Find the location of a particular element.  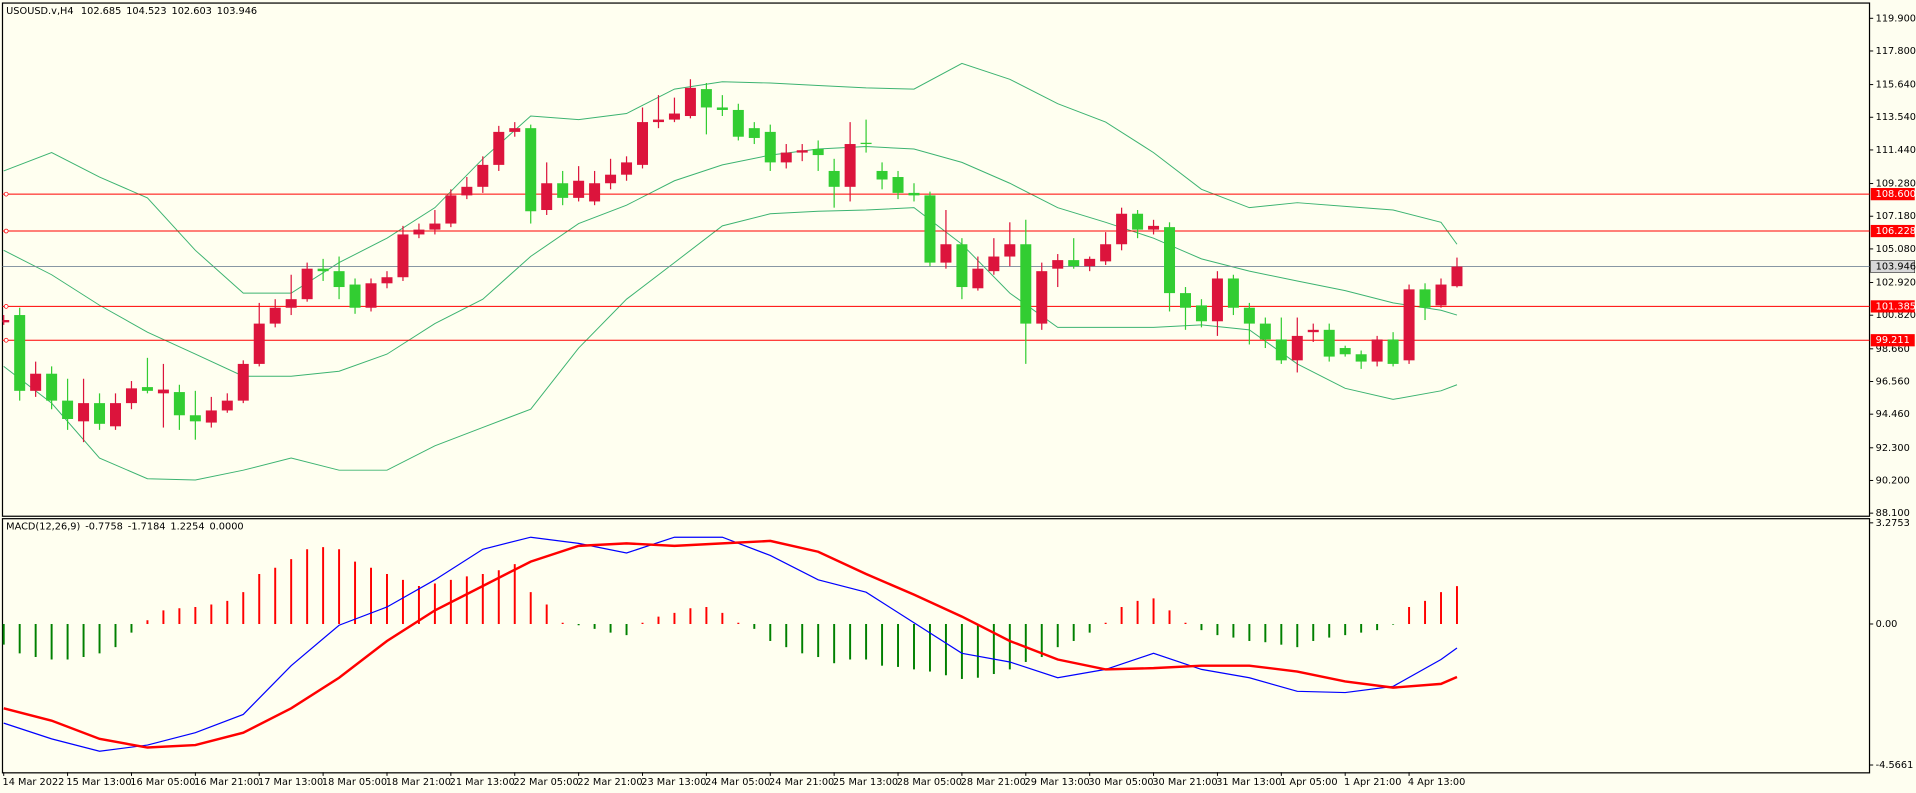

x-tick-label: 15 Mar 13:00 is located at coordinates (98, 782).